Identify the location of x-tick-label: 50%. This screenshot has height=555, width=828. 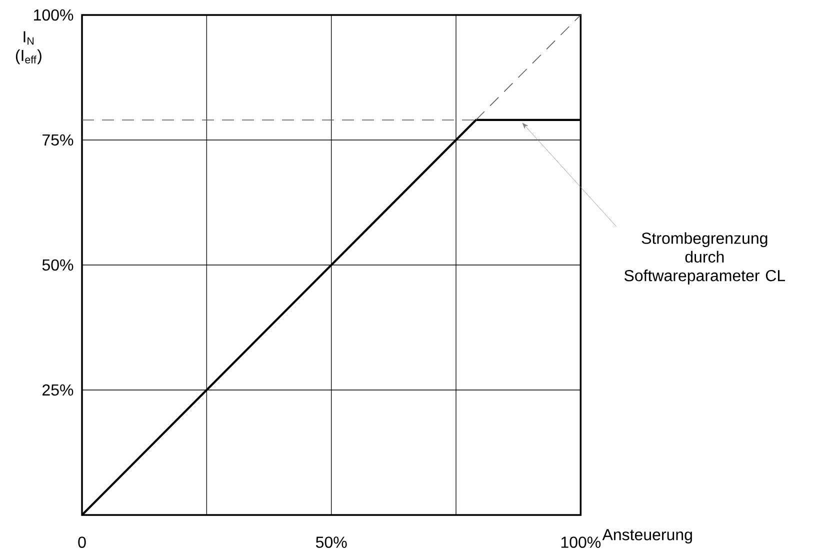
(331, 542).